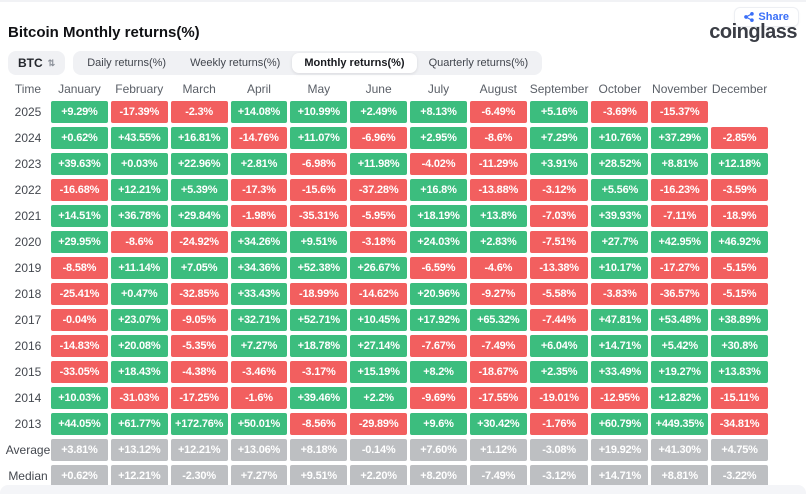 The height and width of the screenshot is (494, 806). I want to click on return-cell: +5.42%, so click(680, 346).